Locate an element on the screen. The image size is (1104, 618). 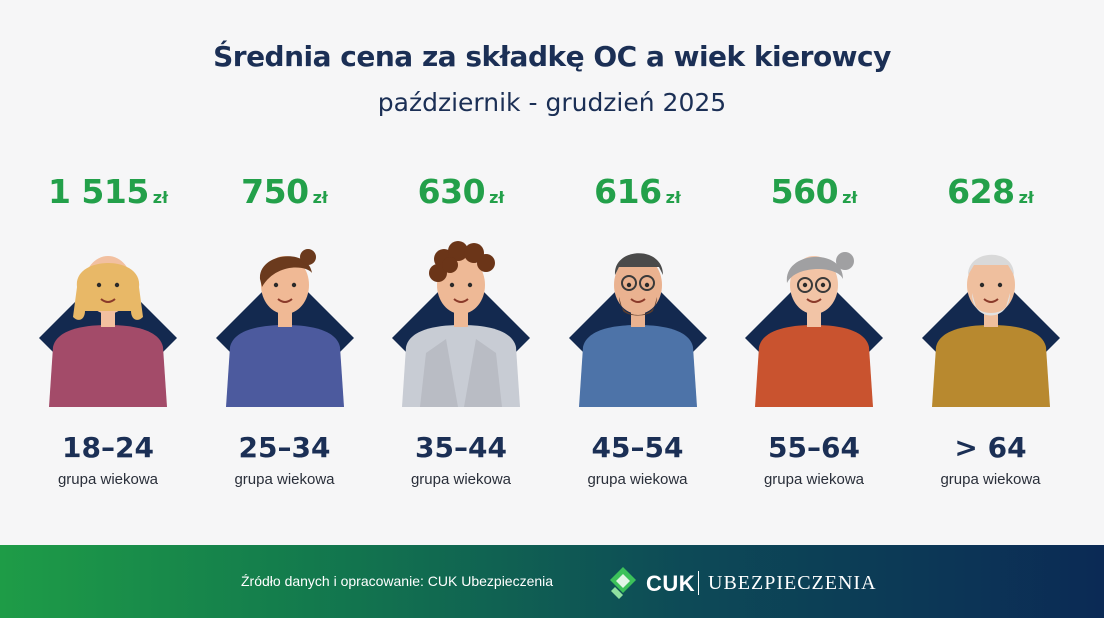
price-amount: 750 is located at coordinates (275, 191).